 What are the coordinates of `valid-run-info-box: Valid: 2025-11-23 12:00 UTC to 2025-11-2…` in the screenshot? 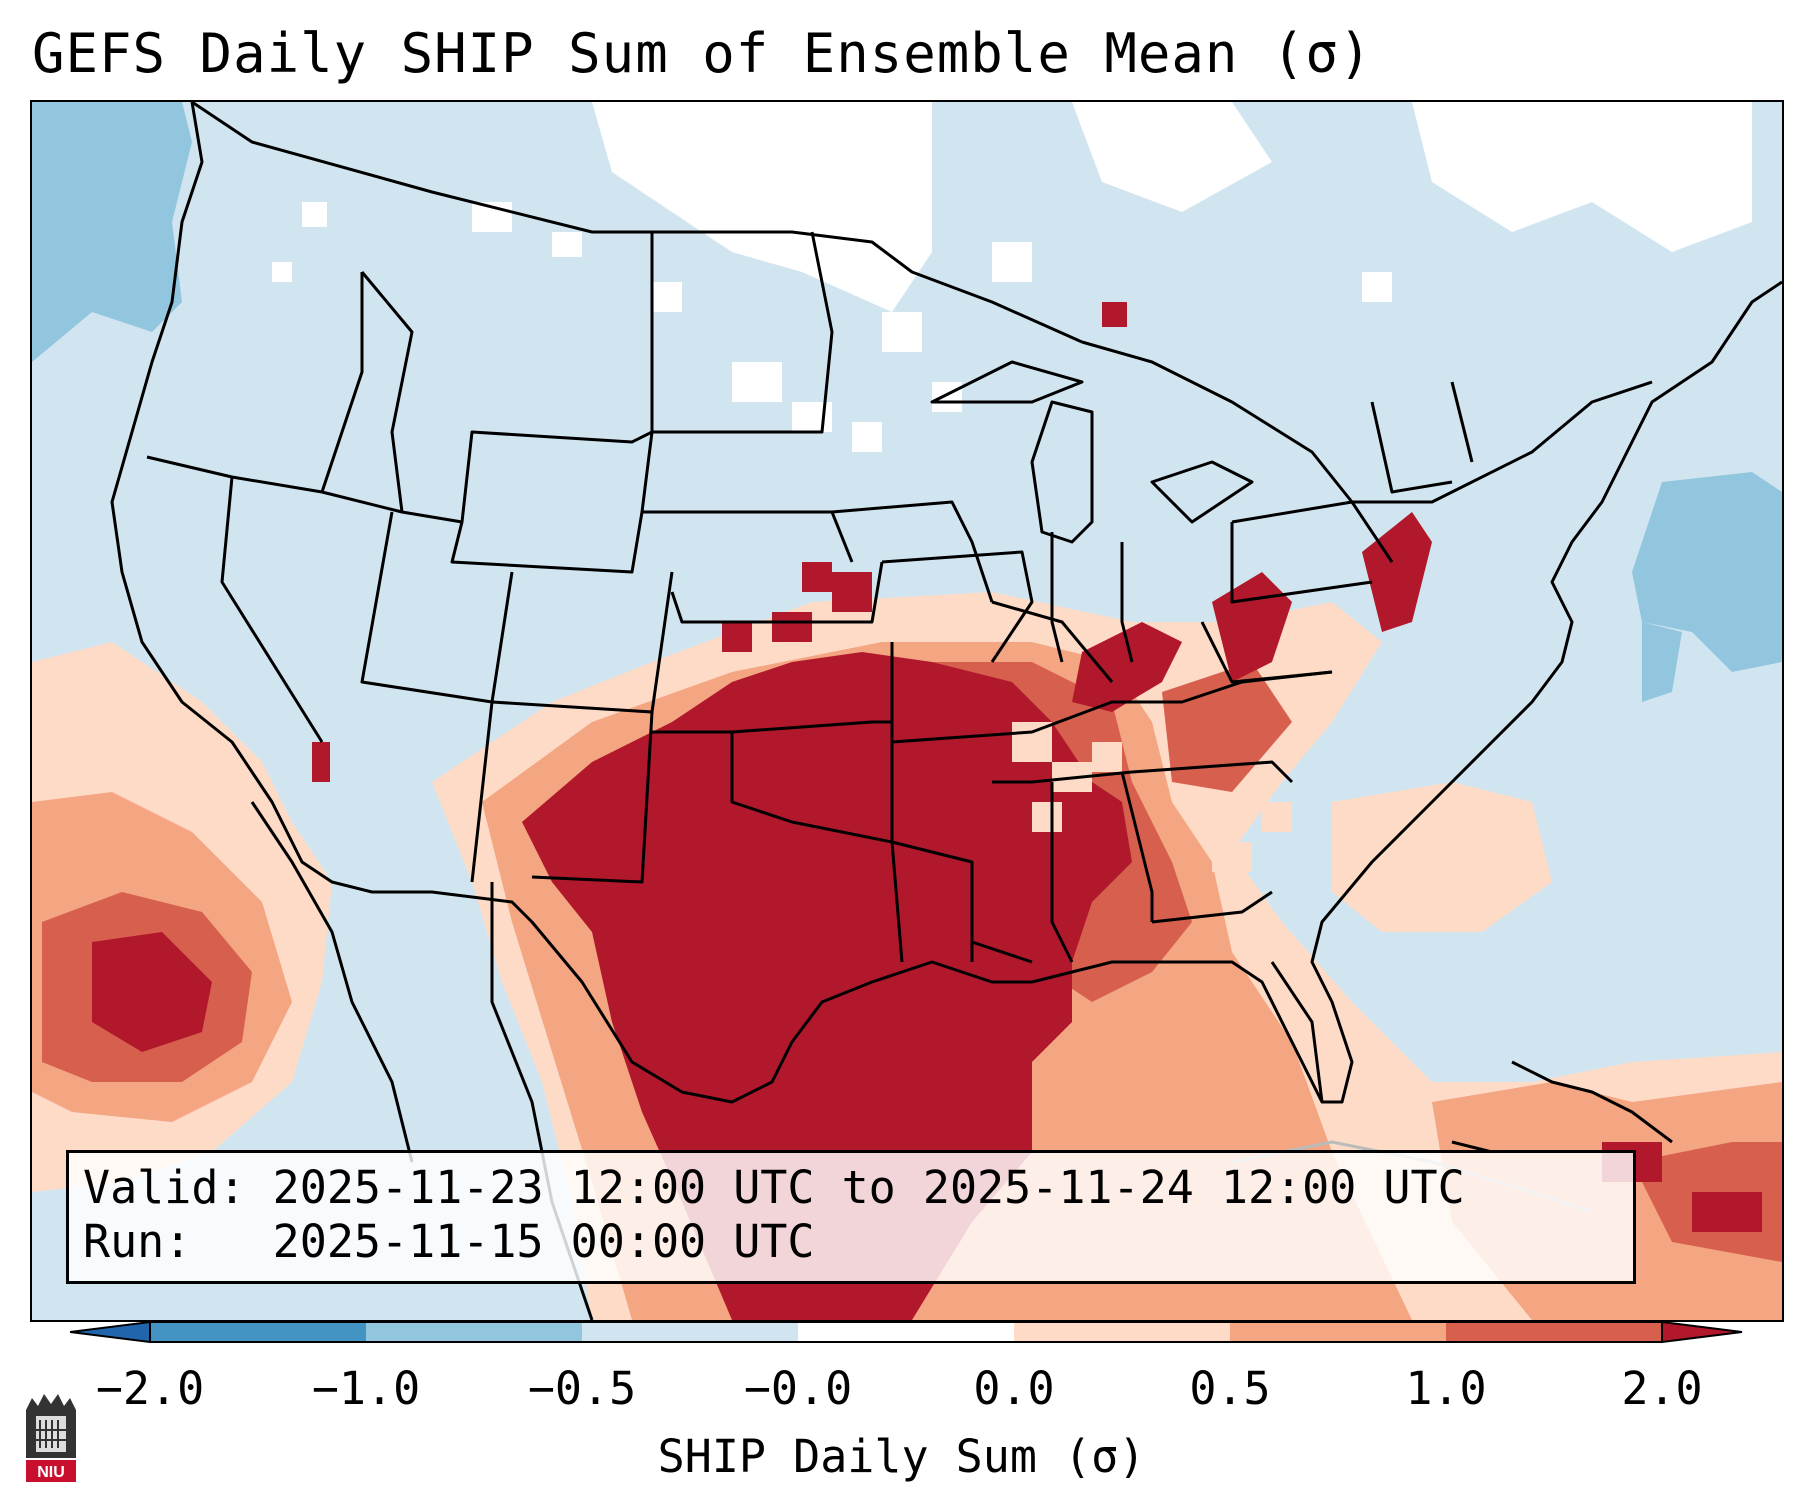 It's located at (851, 1217).